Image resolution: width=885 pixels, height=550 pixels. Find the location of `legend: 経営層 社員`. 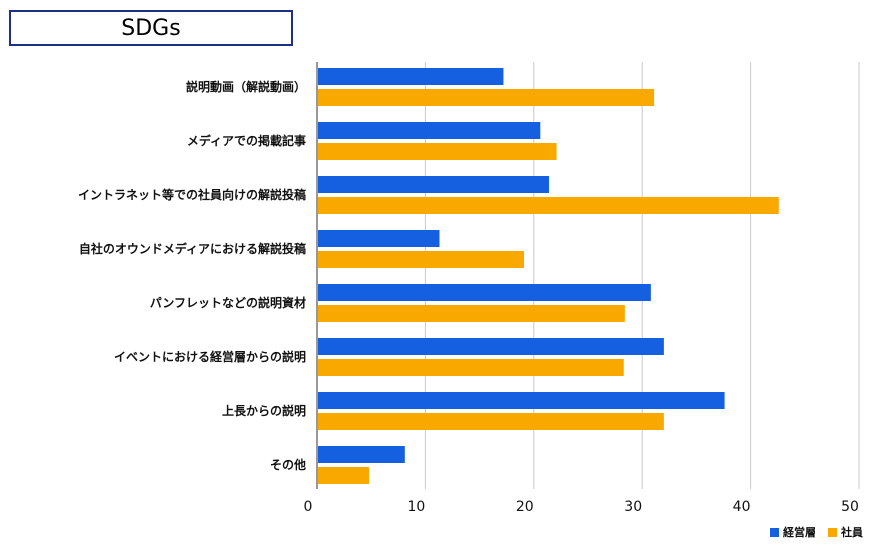

legend: 経営層 社員 is located at coordinates (816, 532).